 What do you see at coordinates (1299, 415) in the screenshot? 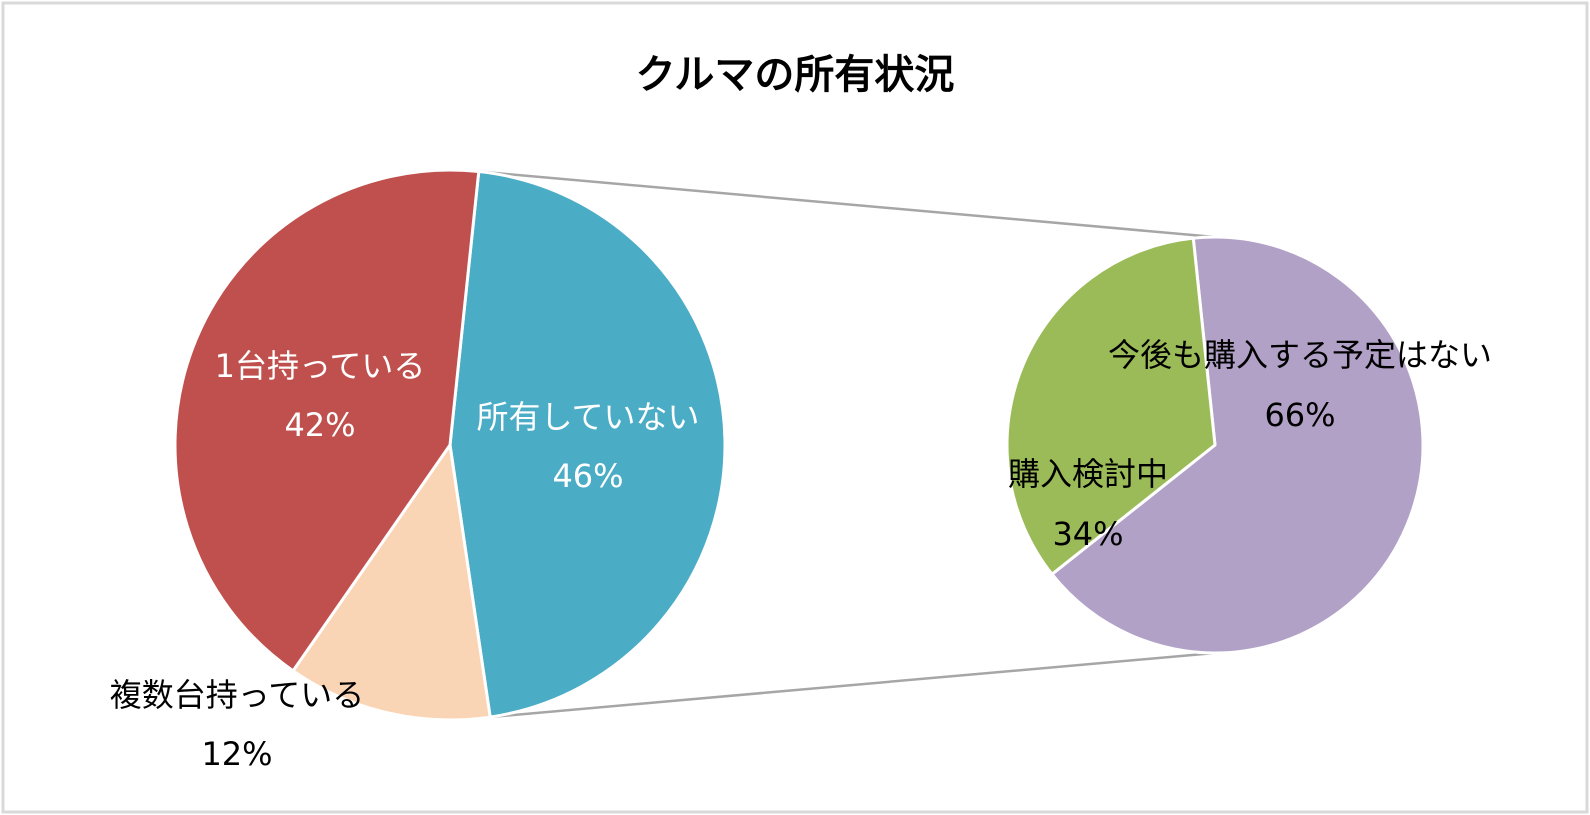
I see `secondary-slice-0-value-label: 66%` at bounding box center [1299, 415].